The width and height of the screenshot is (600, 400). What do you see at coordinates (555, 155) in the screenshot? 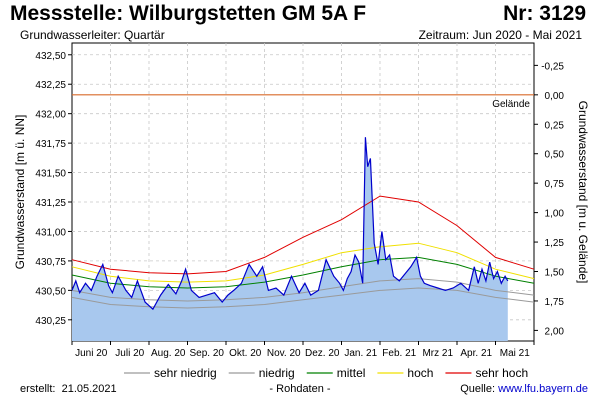
I see `y2-tick-label: 0,50` at bounding box center [555, 155].